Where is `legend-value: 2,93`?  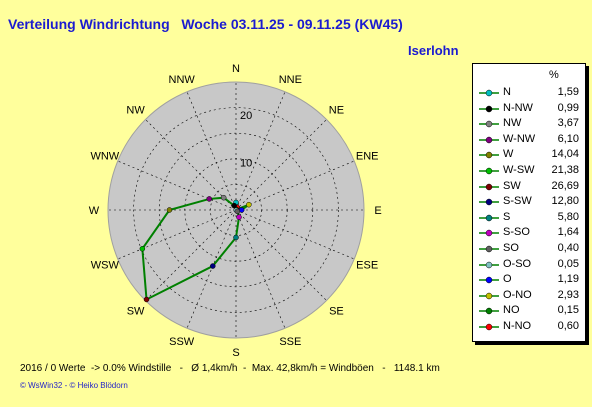 legend-value: 2,93 is located at coordinates (568, 294).